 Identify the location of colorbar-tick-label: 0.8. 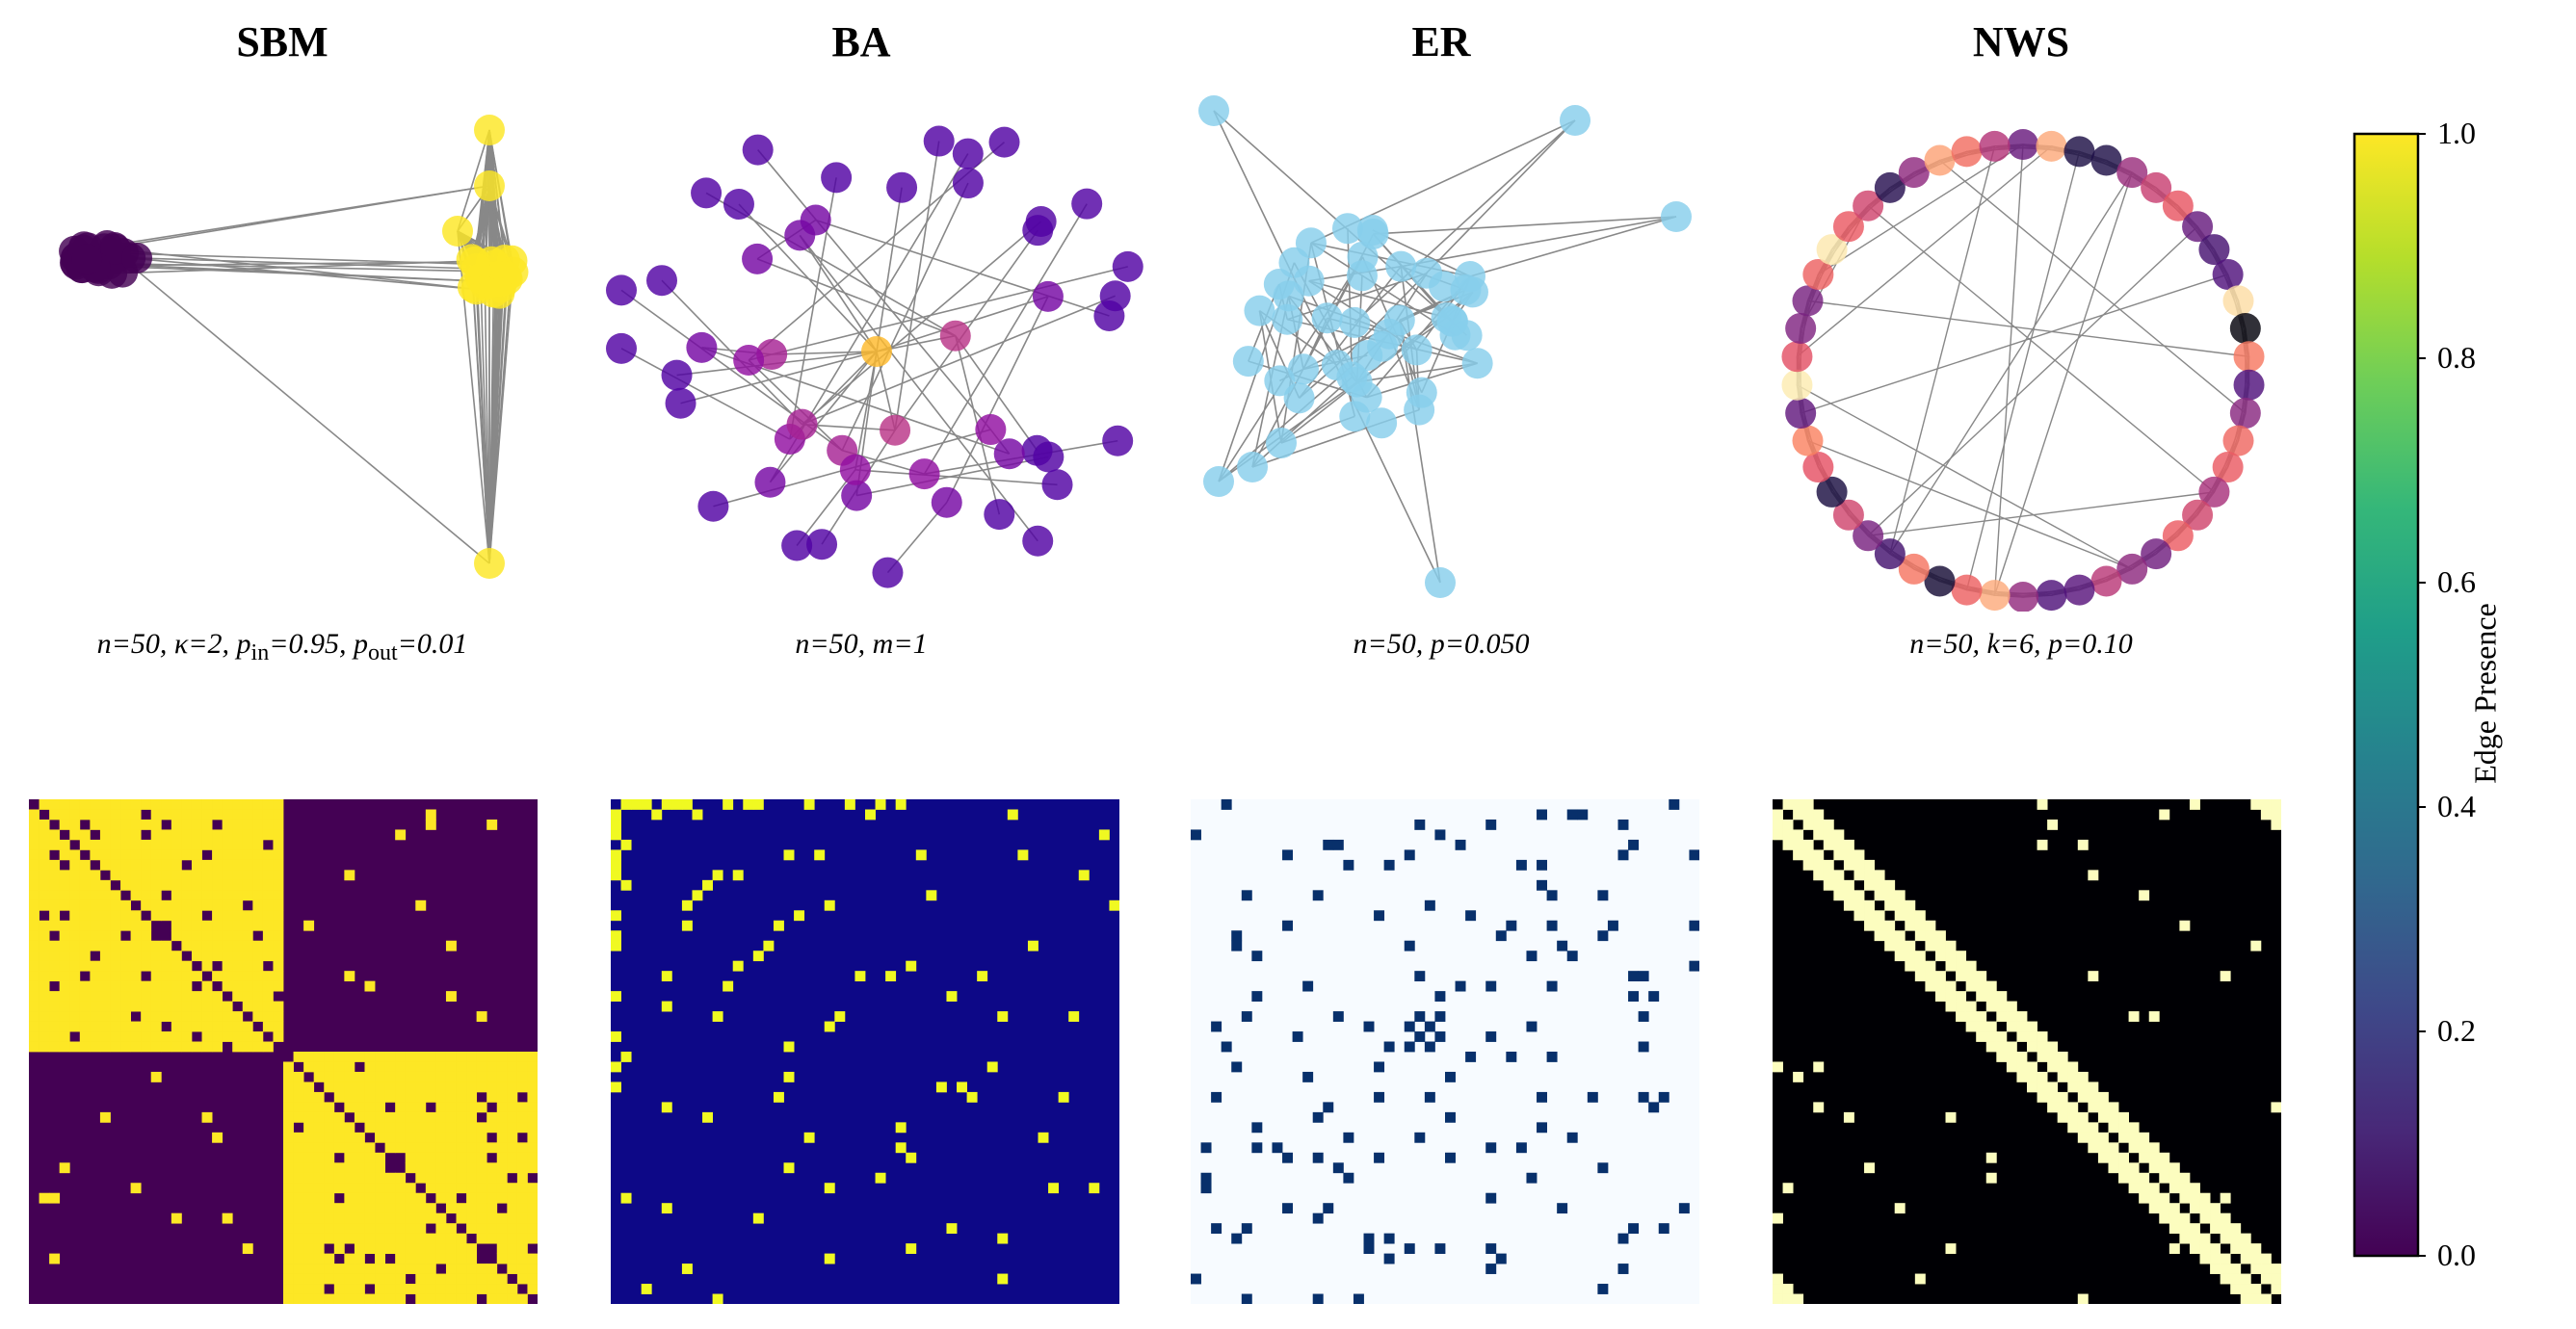
(2456, 357).